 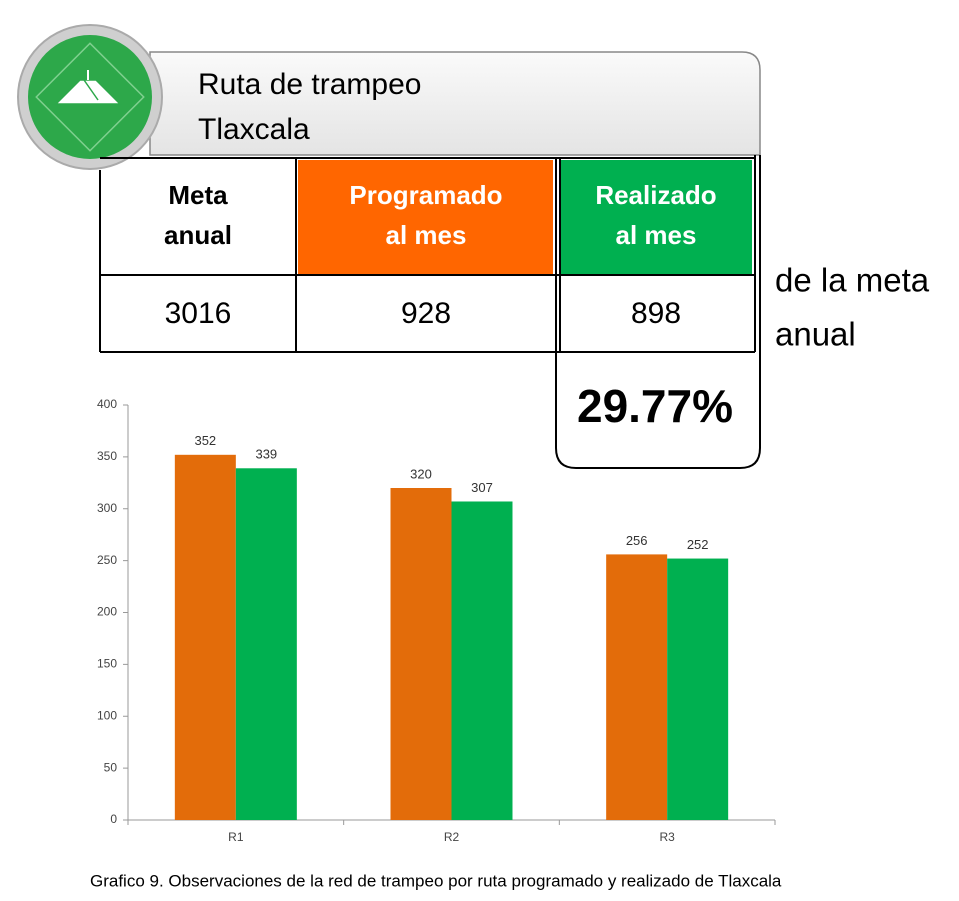 What do you see at coordinates (698, 544) in the screenshot?
I see `value-label: 252` at bounding box center [698, 544].